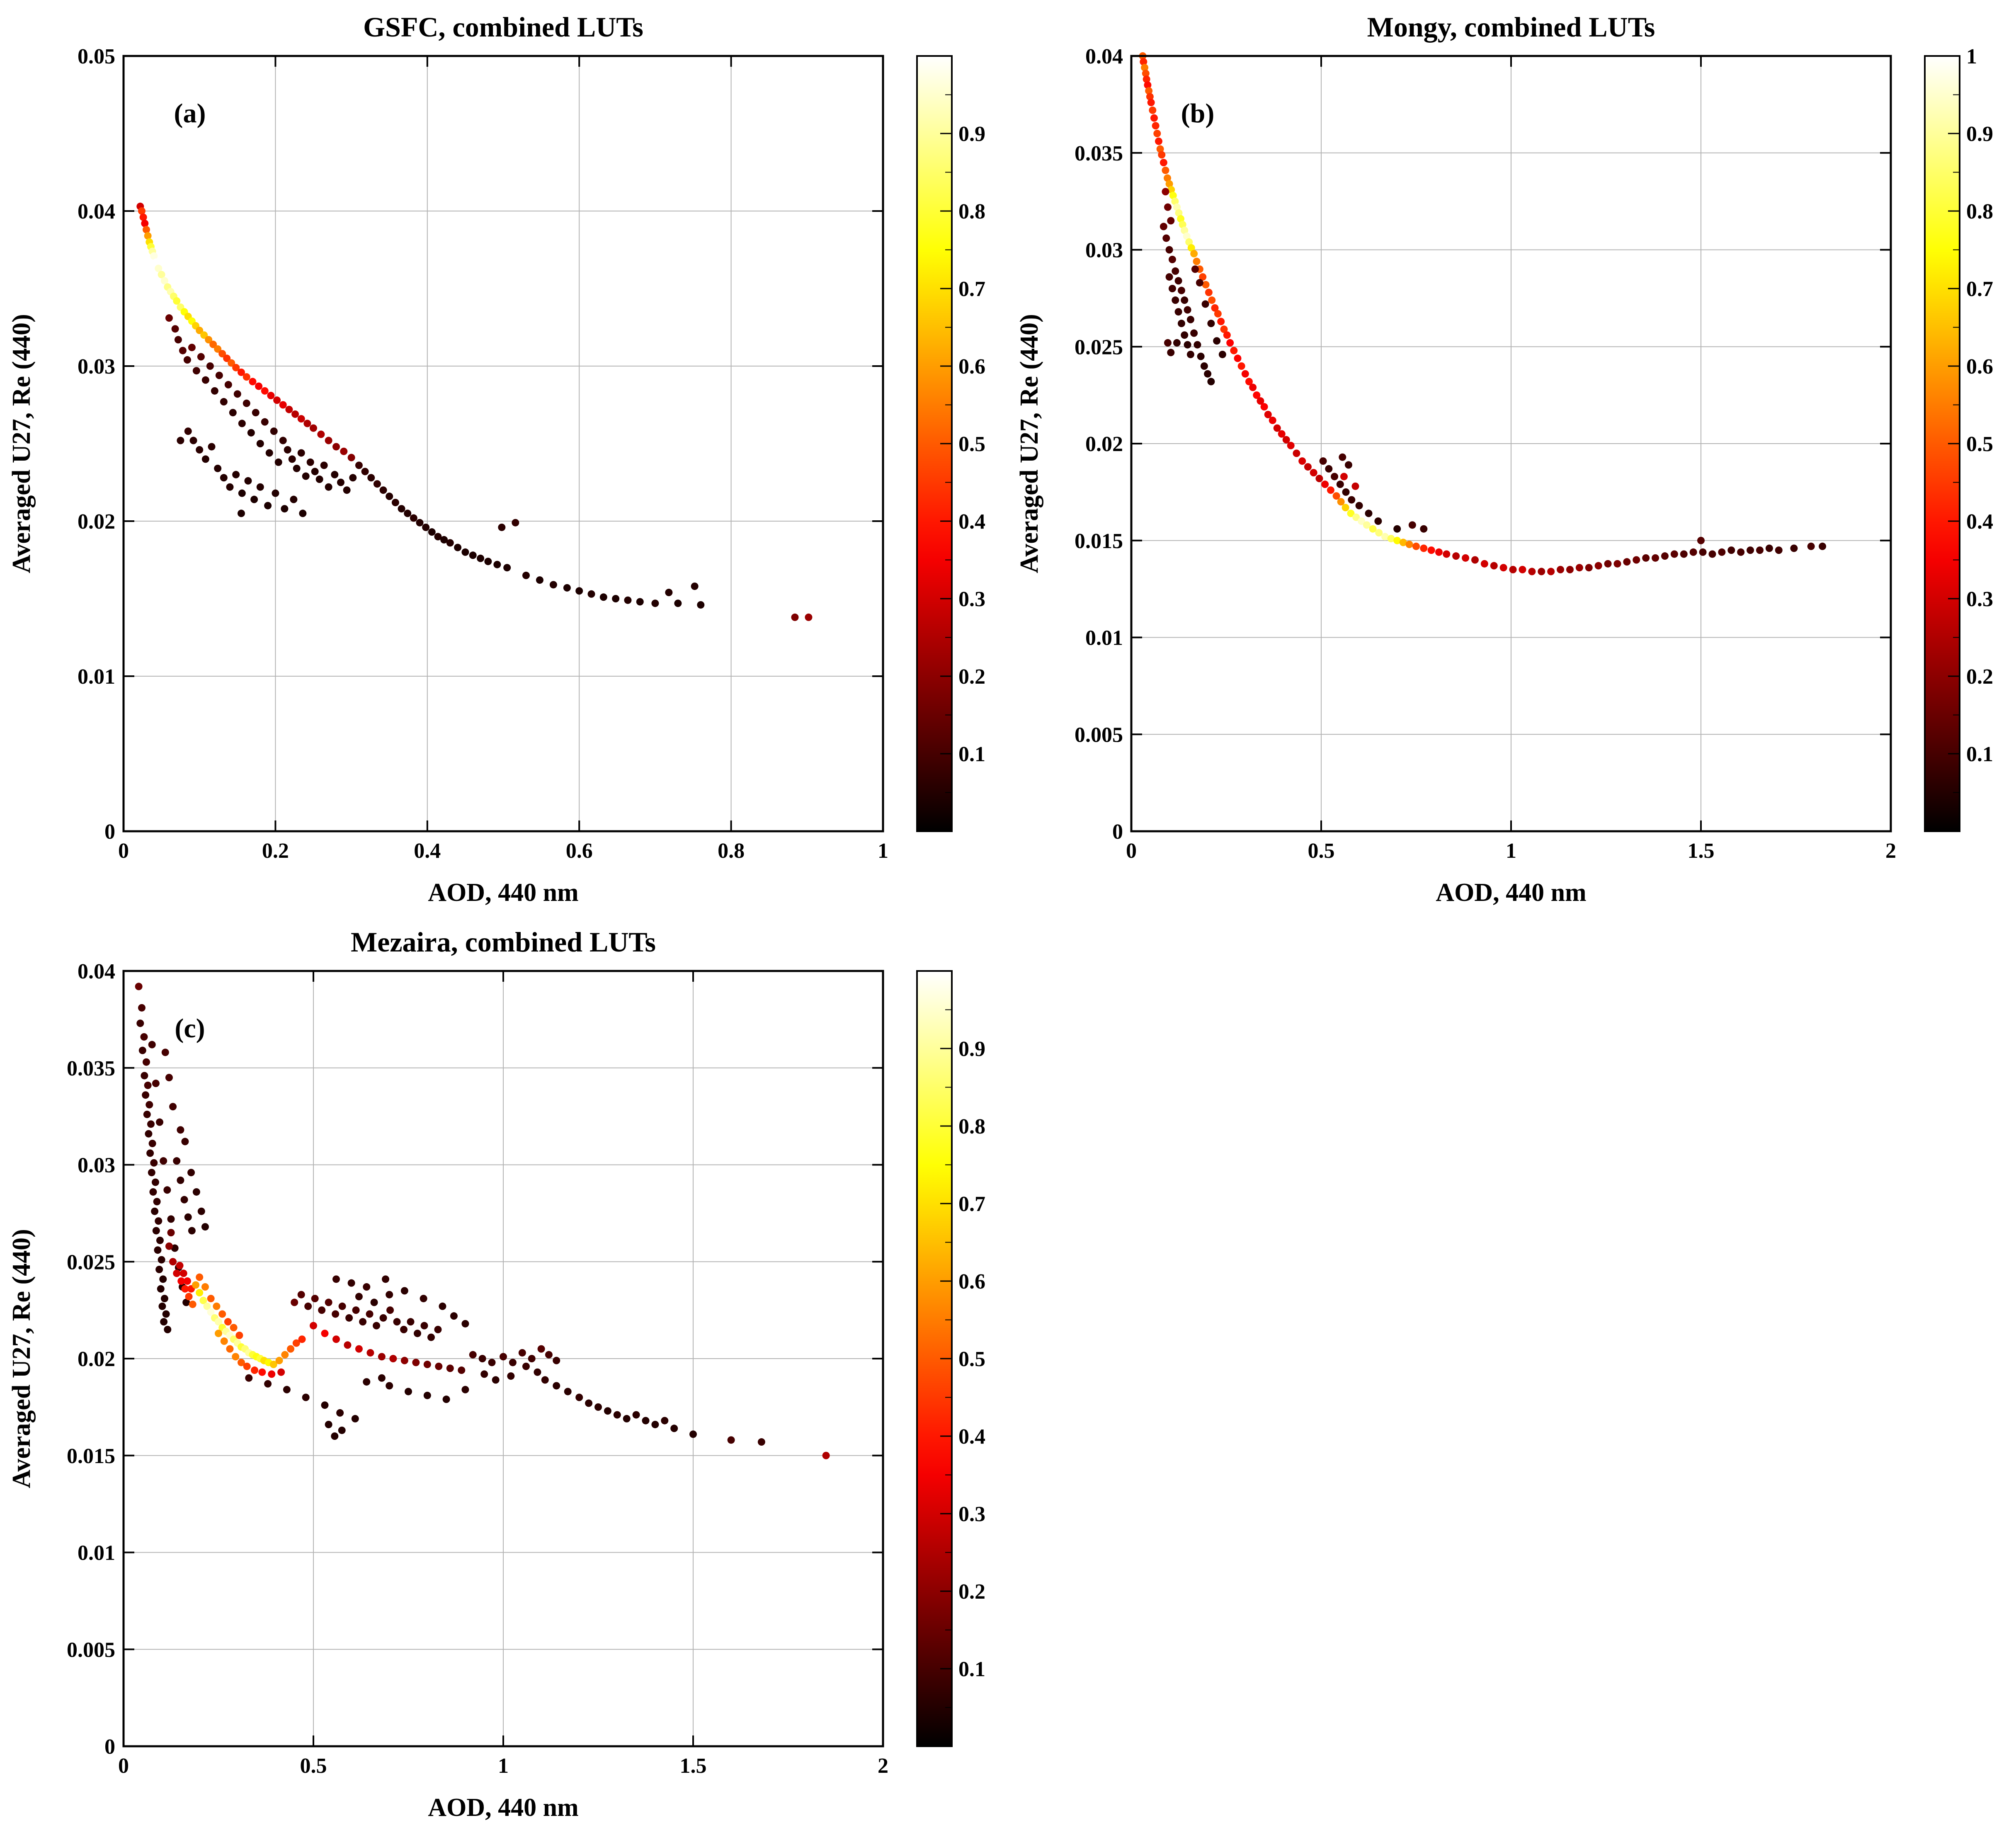 The image size is (2016, 1830). What do you see at coordinates (1511, 27) in the screenshot?
I see `chart-title: Mongy, combined LUTs` at bounding box center [1511, 27].